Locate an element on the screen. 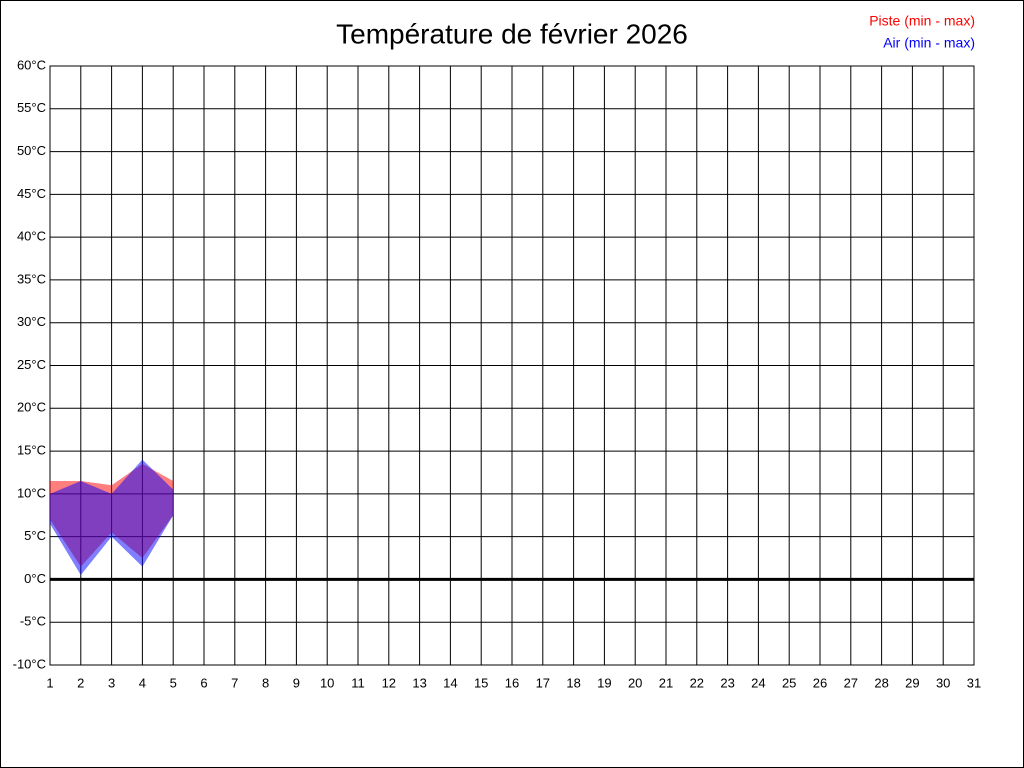 Image resolution: width=1024 pixels, height=768 pixels. y-tick-label: 55°C is located at coordinates (31, 107).